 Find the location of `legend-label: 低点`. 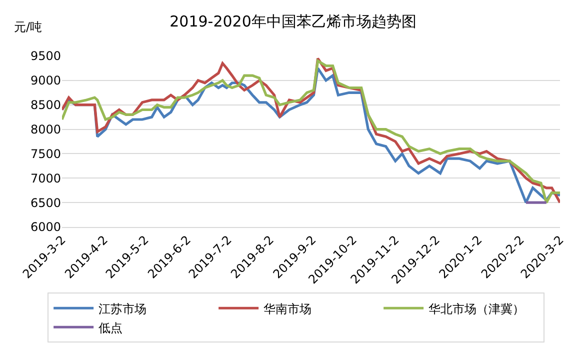

legend-label: 低点 is located at coordinates (110, 327).